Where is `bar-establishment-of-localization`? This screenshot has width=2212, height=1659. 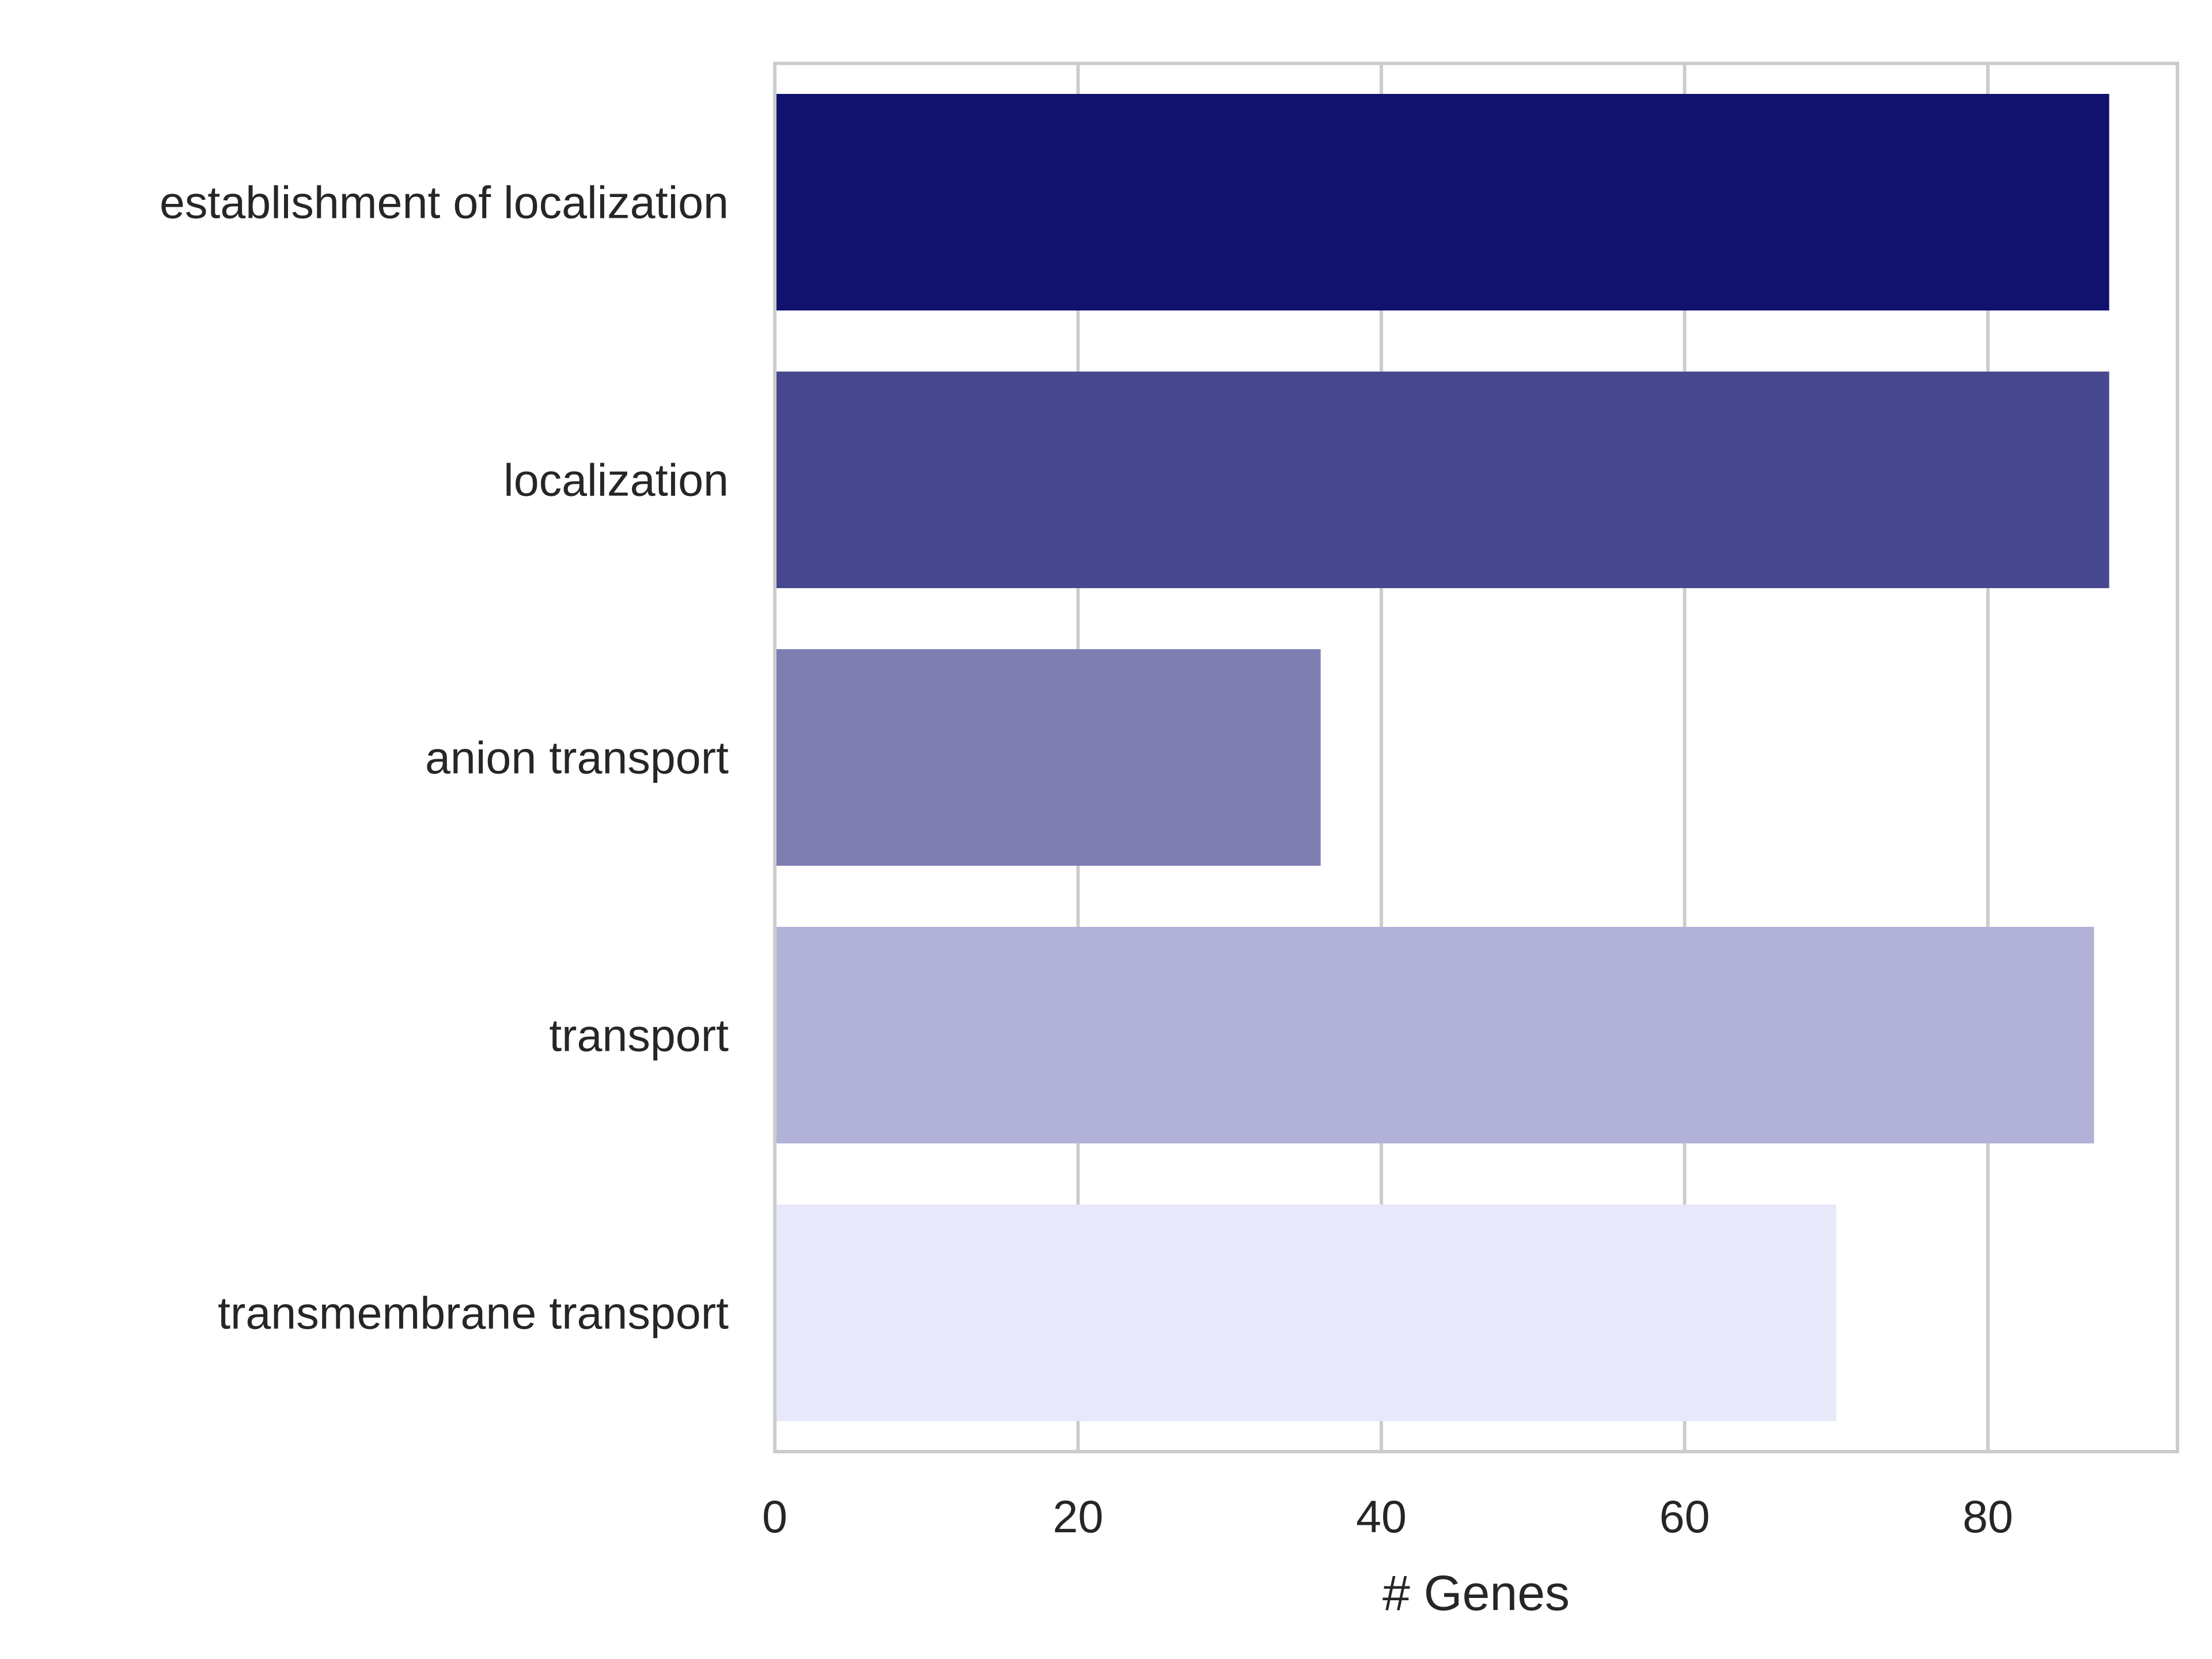 bar-establishment-of-localization is located at coordinates (1442, 202).